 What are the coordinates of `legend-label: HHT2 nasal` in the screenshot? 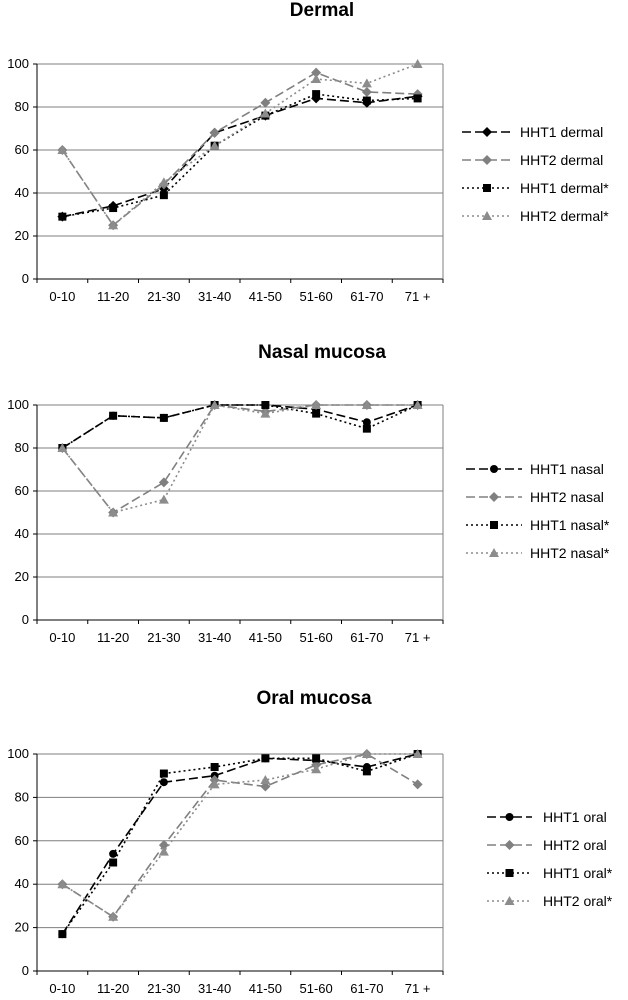 It's located at (567, 497).